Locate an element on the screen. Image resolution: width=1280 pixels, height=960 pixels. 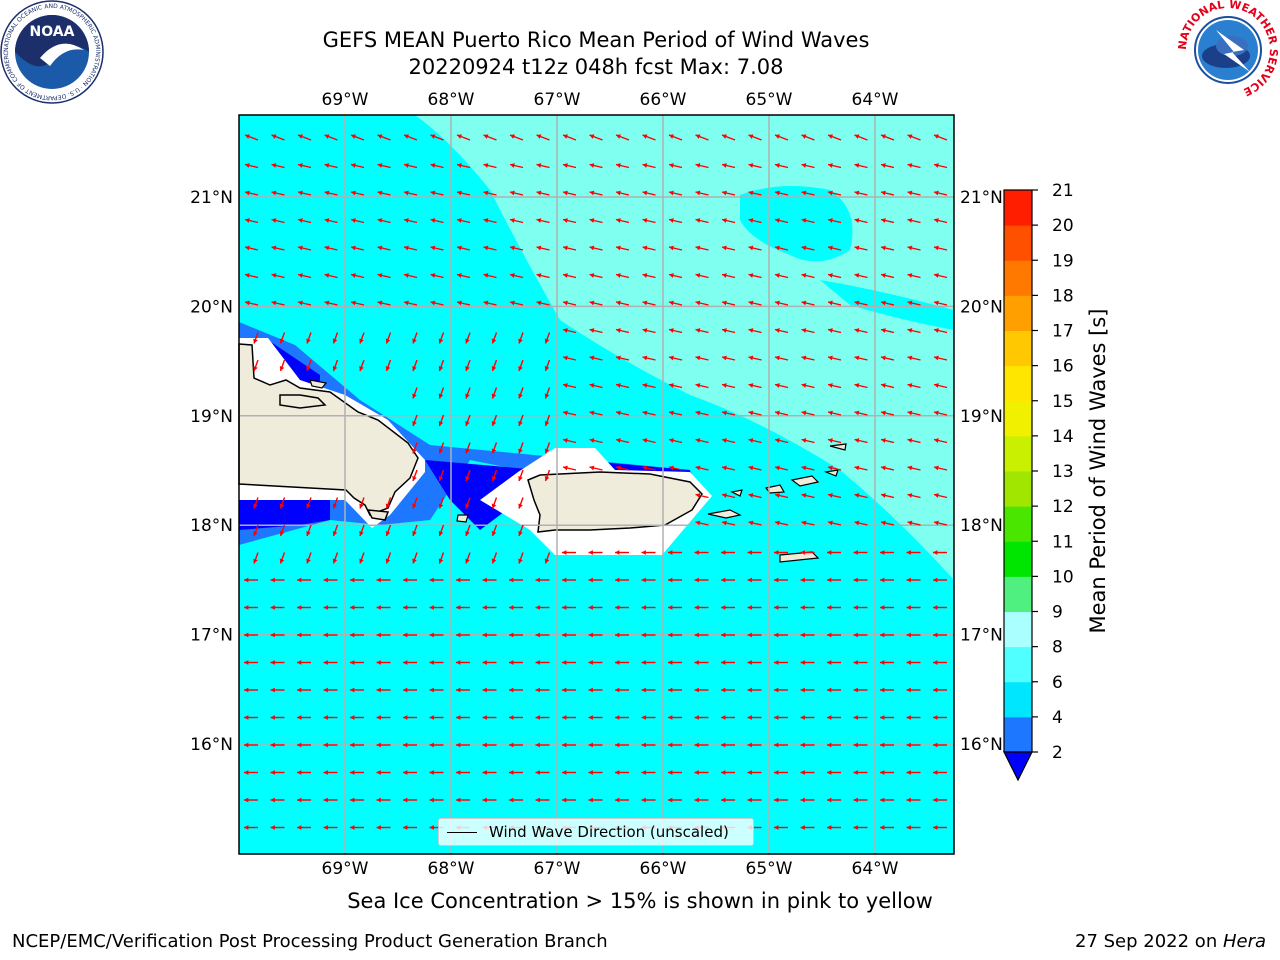
lat-label-left: 18°N is located at coordinates (211, 526).